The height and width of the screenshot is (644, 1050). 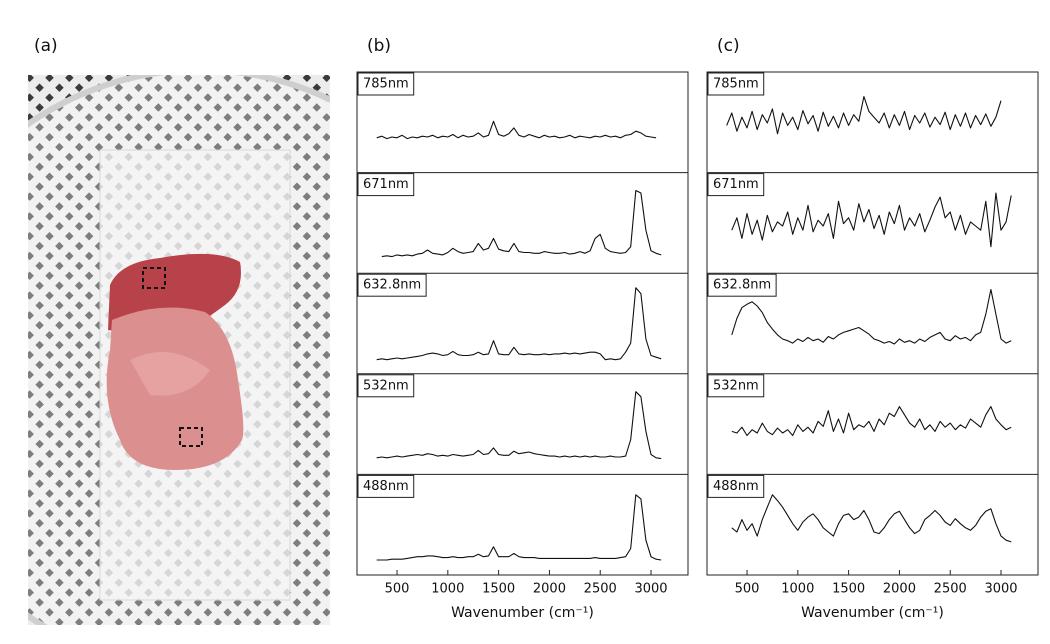 I want to click on panel-label: (c), so click(x=728, y=46).